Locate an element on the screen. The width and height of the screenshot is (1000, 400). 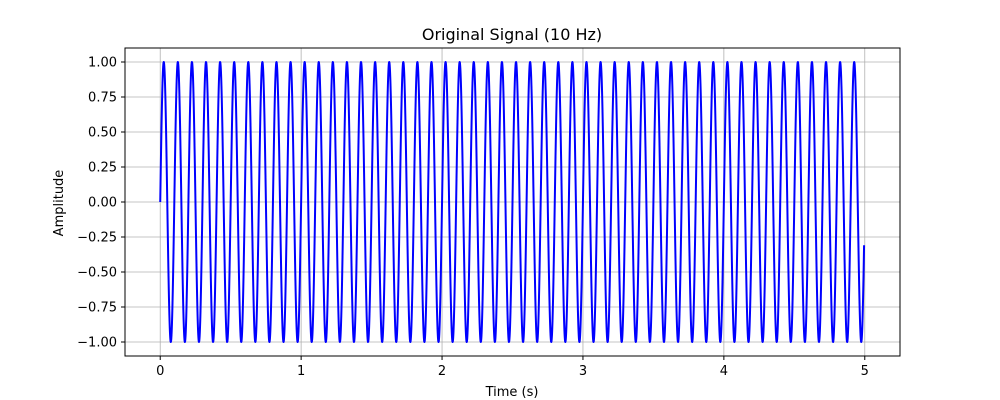
y-tick-label: 0.00 is located at coordinates (102, 203).